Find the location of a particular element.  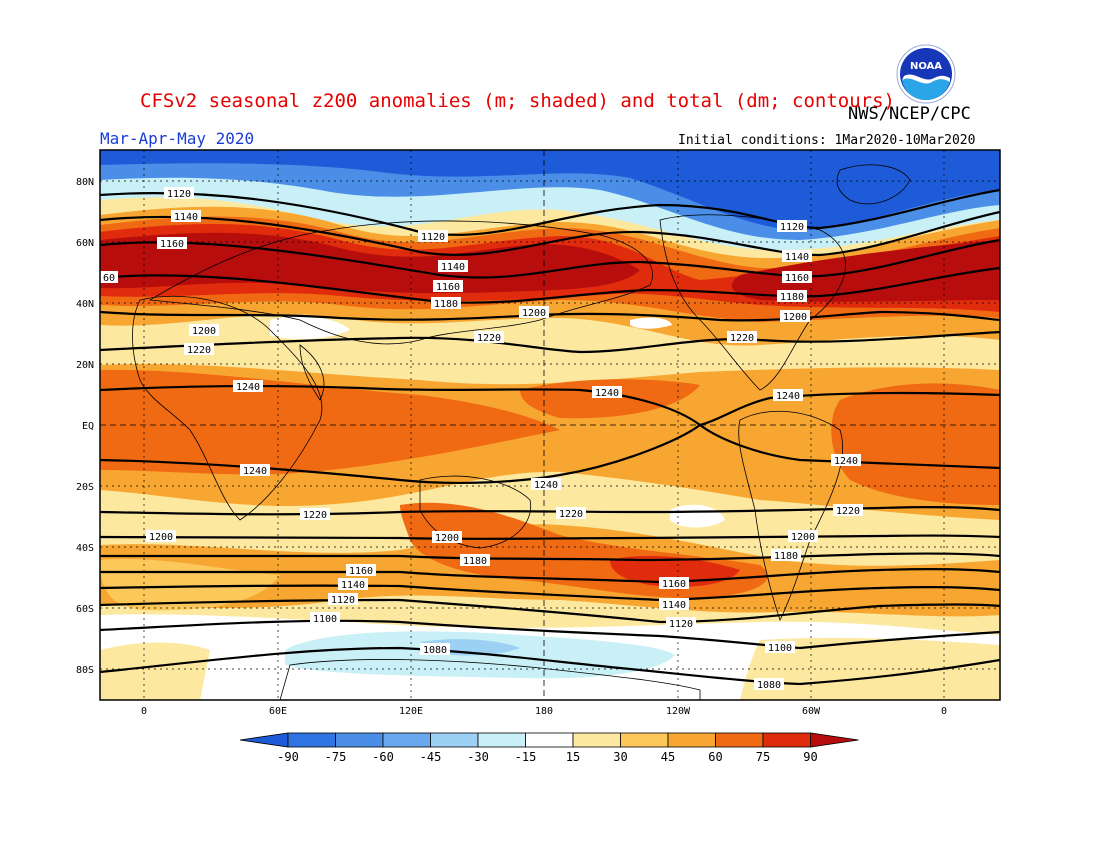

contour-1200-south is located at coordinates (550, 537).